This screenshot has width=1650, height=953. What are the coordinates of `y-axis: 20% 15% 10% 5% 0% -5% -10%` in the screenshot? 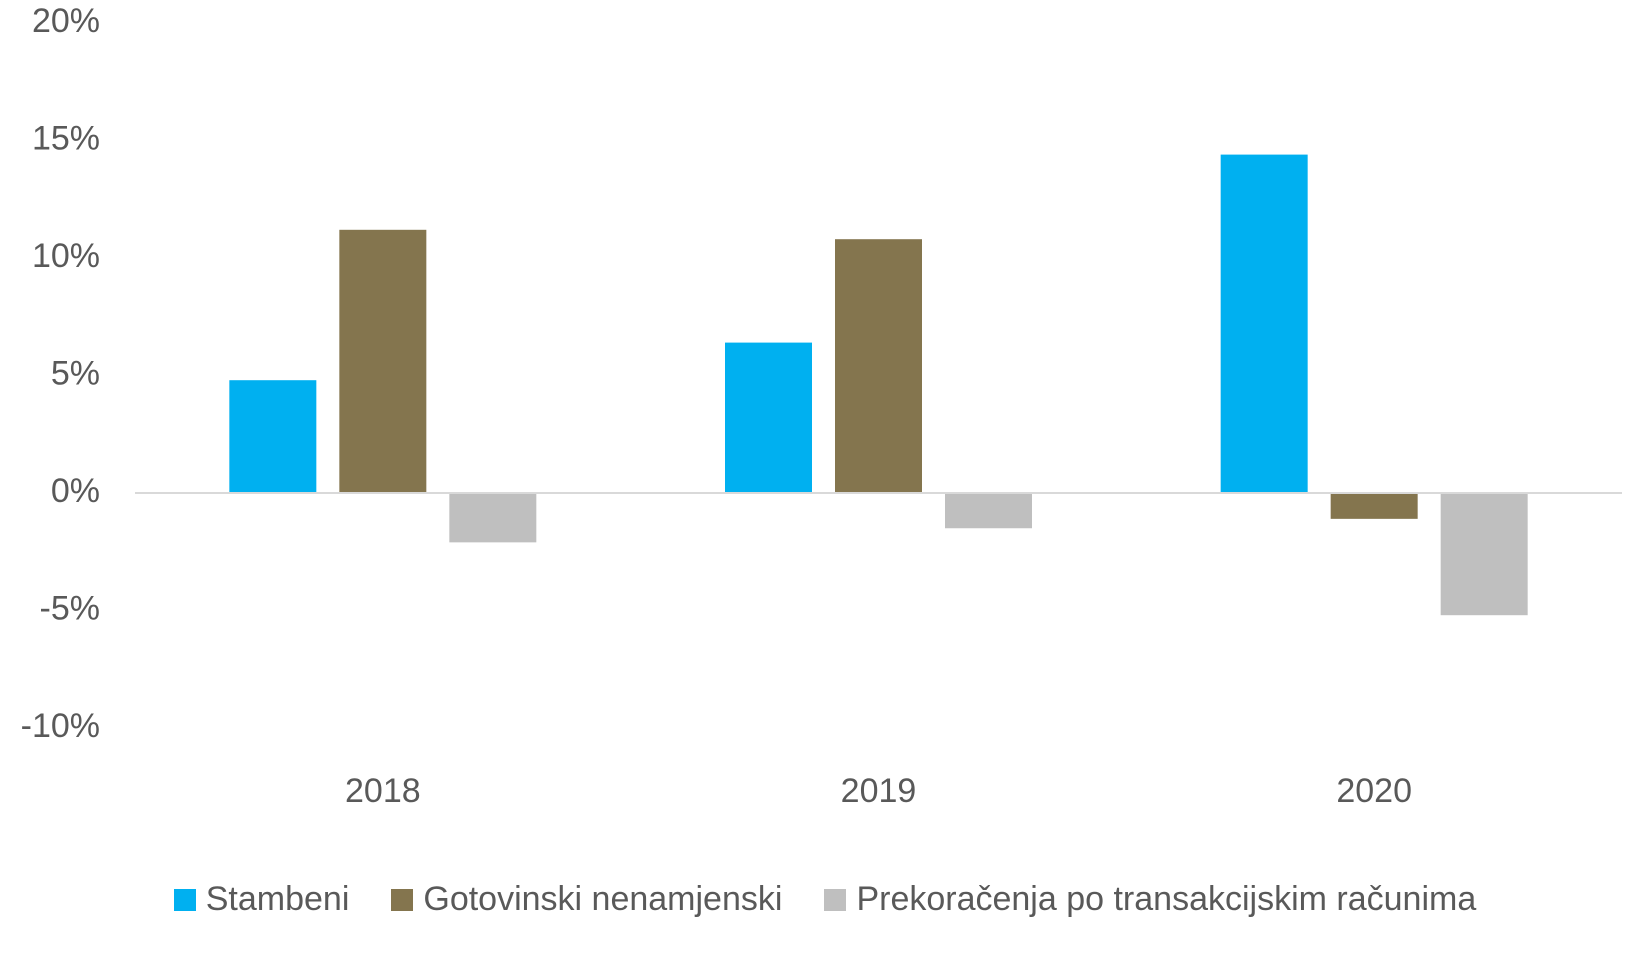 It's located at (60, 373).